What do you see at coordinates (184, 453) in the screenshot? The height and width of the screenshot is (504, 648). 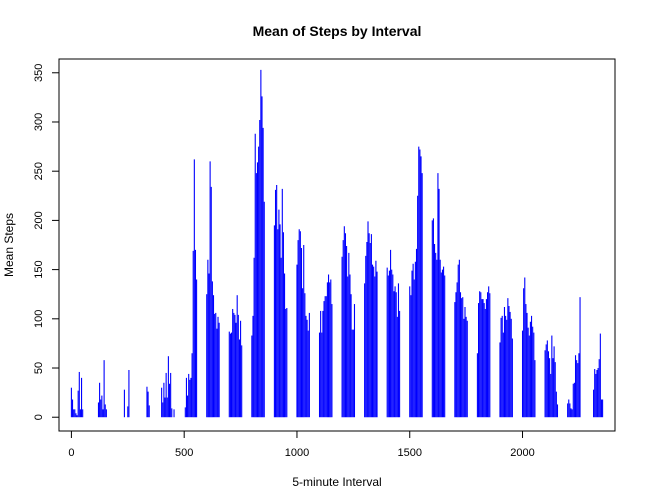 I see `x-tick-label: 500` at bounding box center [184, 453].